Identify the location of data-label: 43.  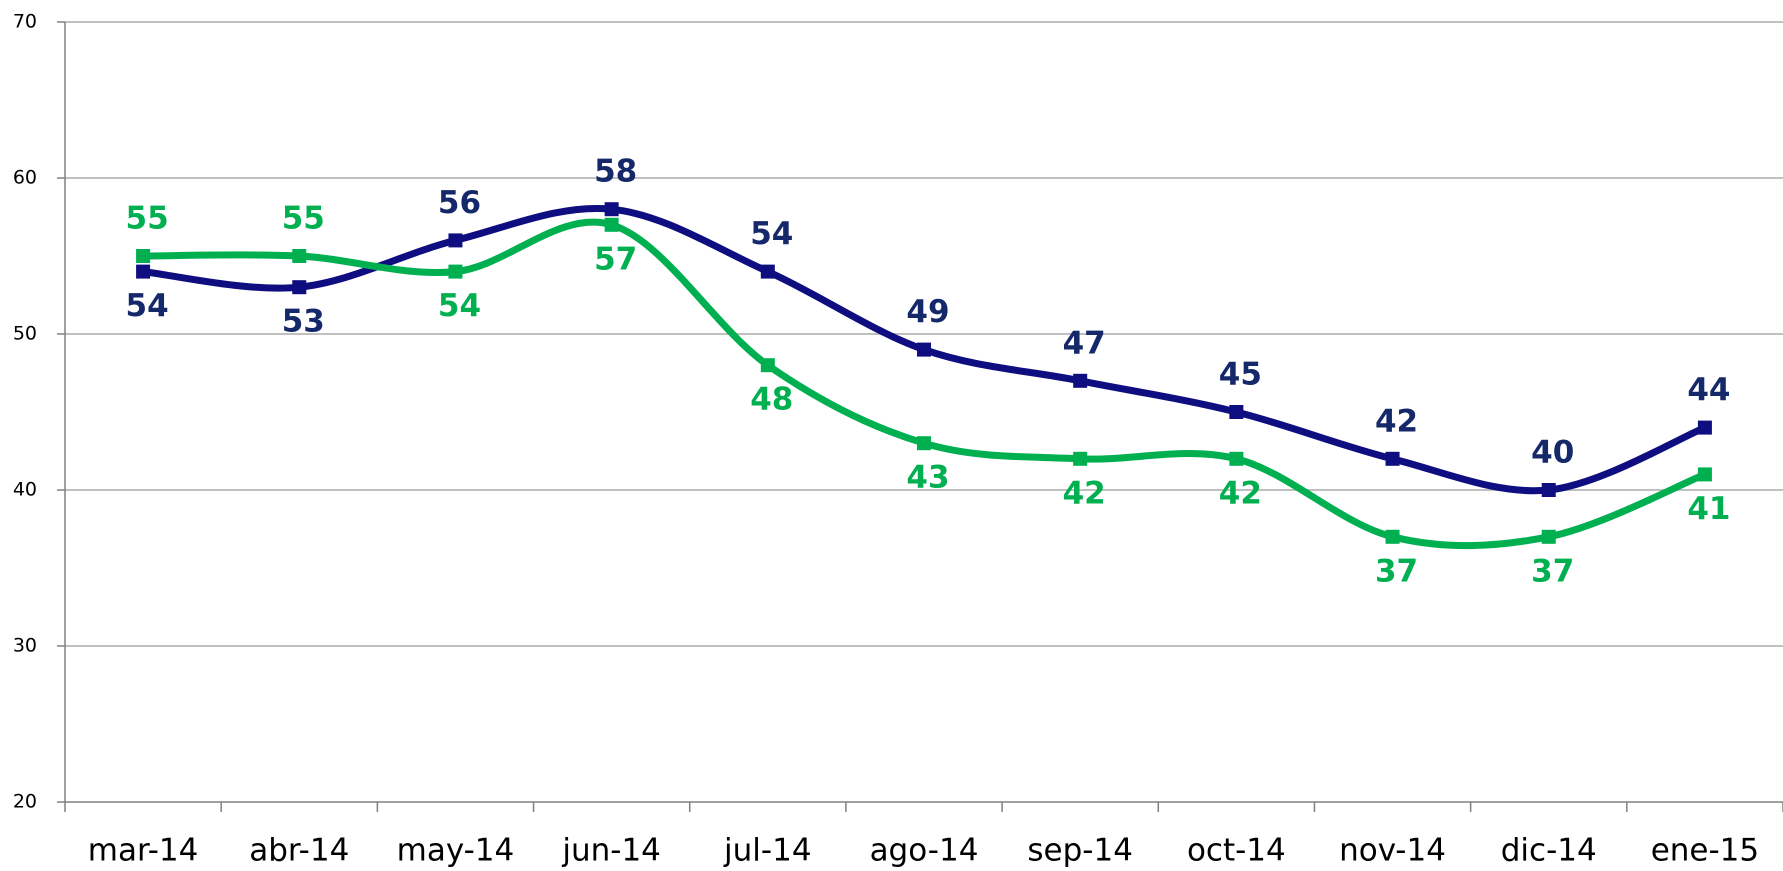
(927, 478).